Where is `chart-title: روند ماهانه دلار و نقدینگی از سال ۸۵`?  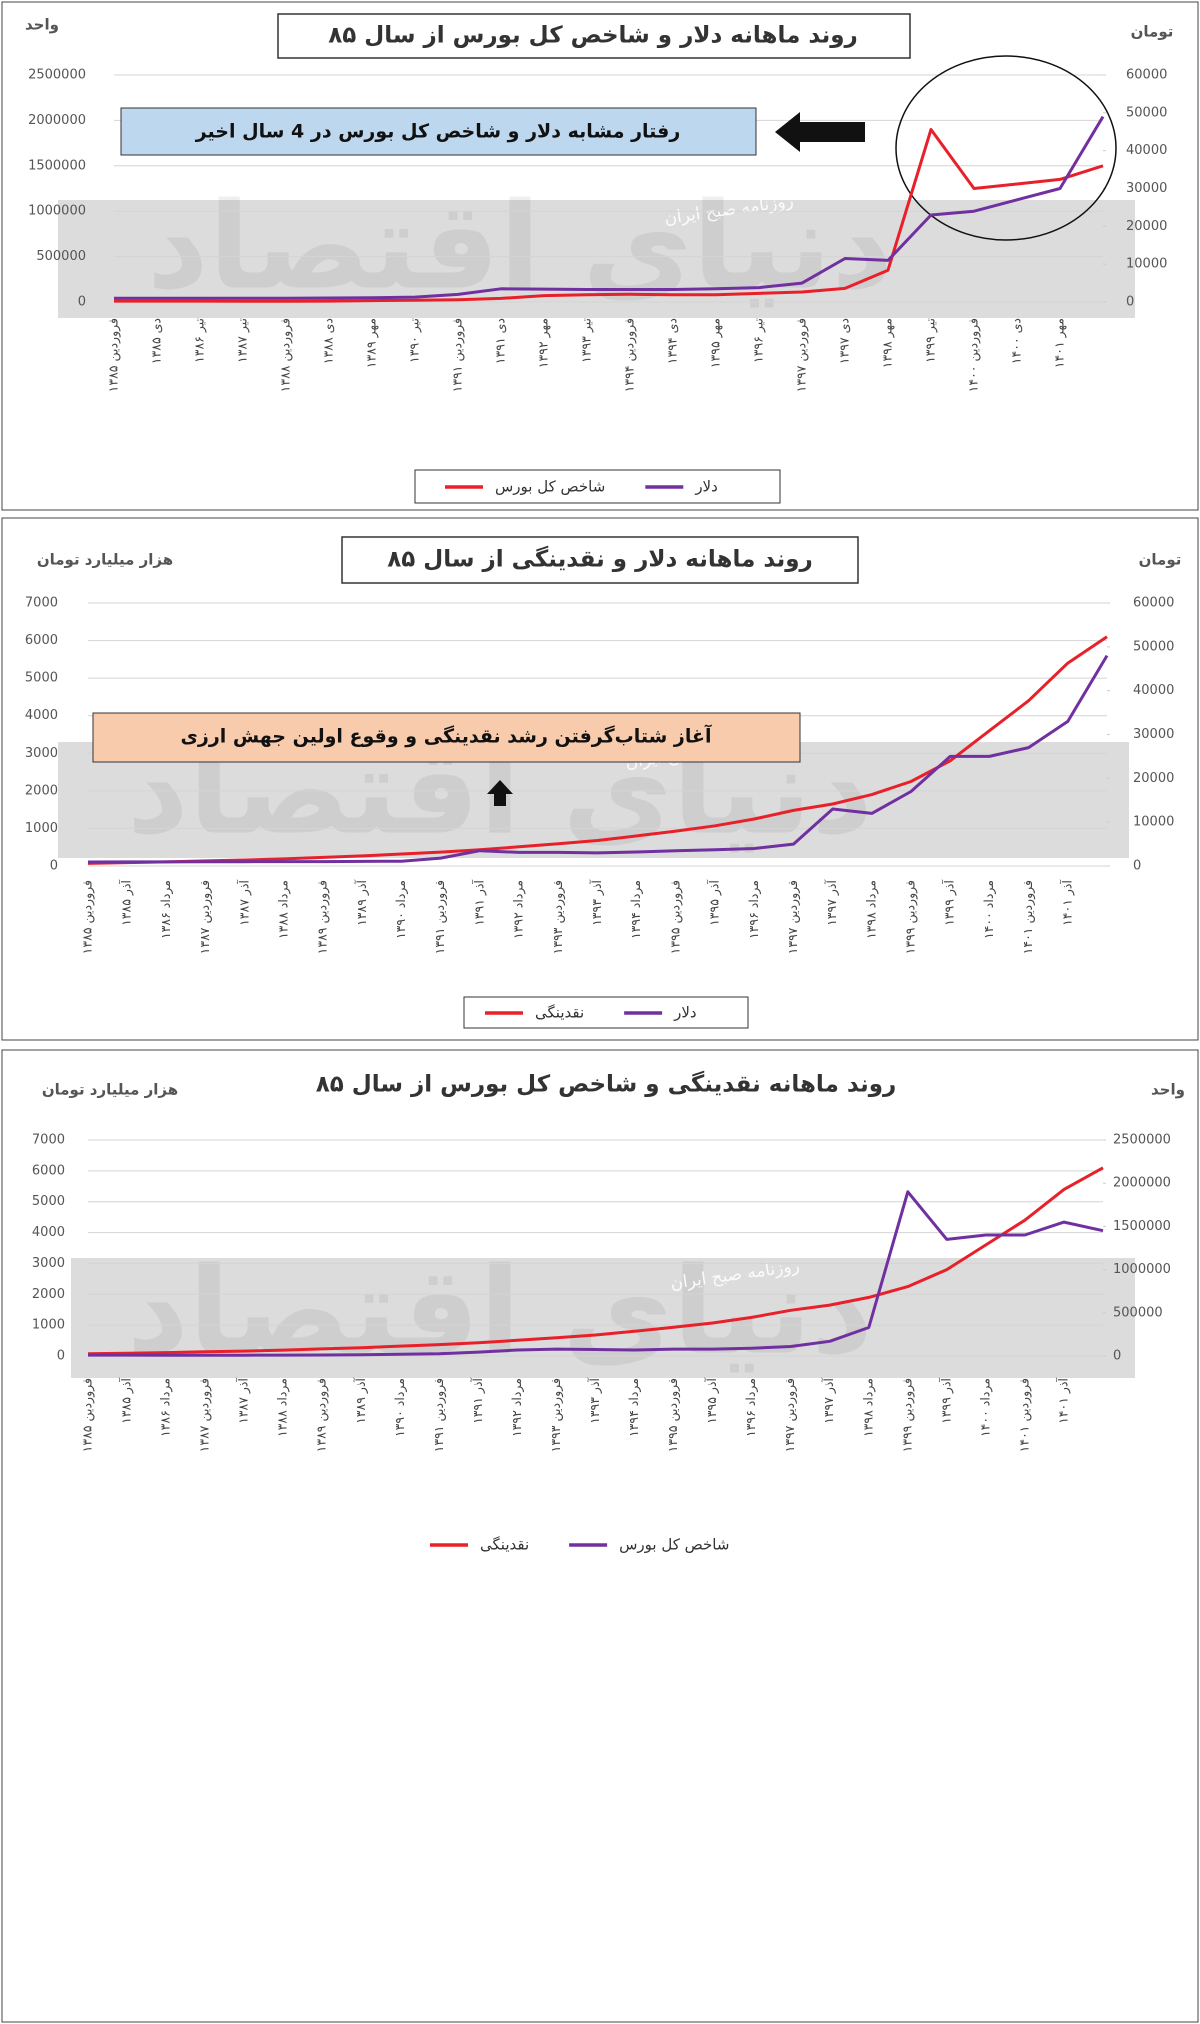 chart-title: روند ماهانه دلار و نقدینگی از سال ۸۵ is located at coordinates (600, 559).